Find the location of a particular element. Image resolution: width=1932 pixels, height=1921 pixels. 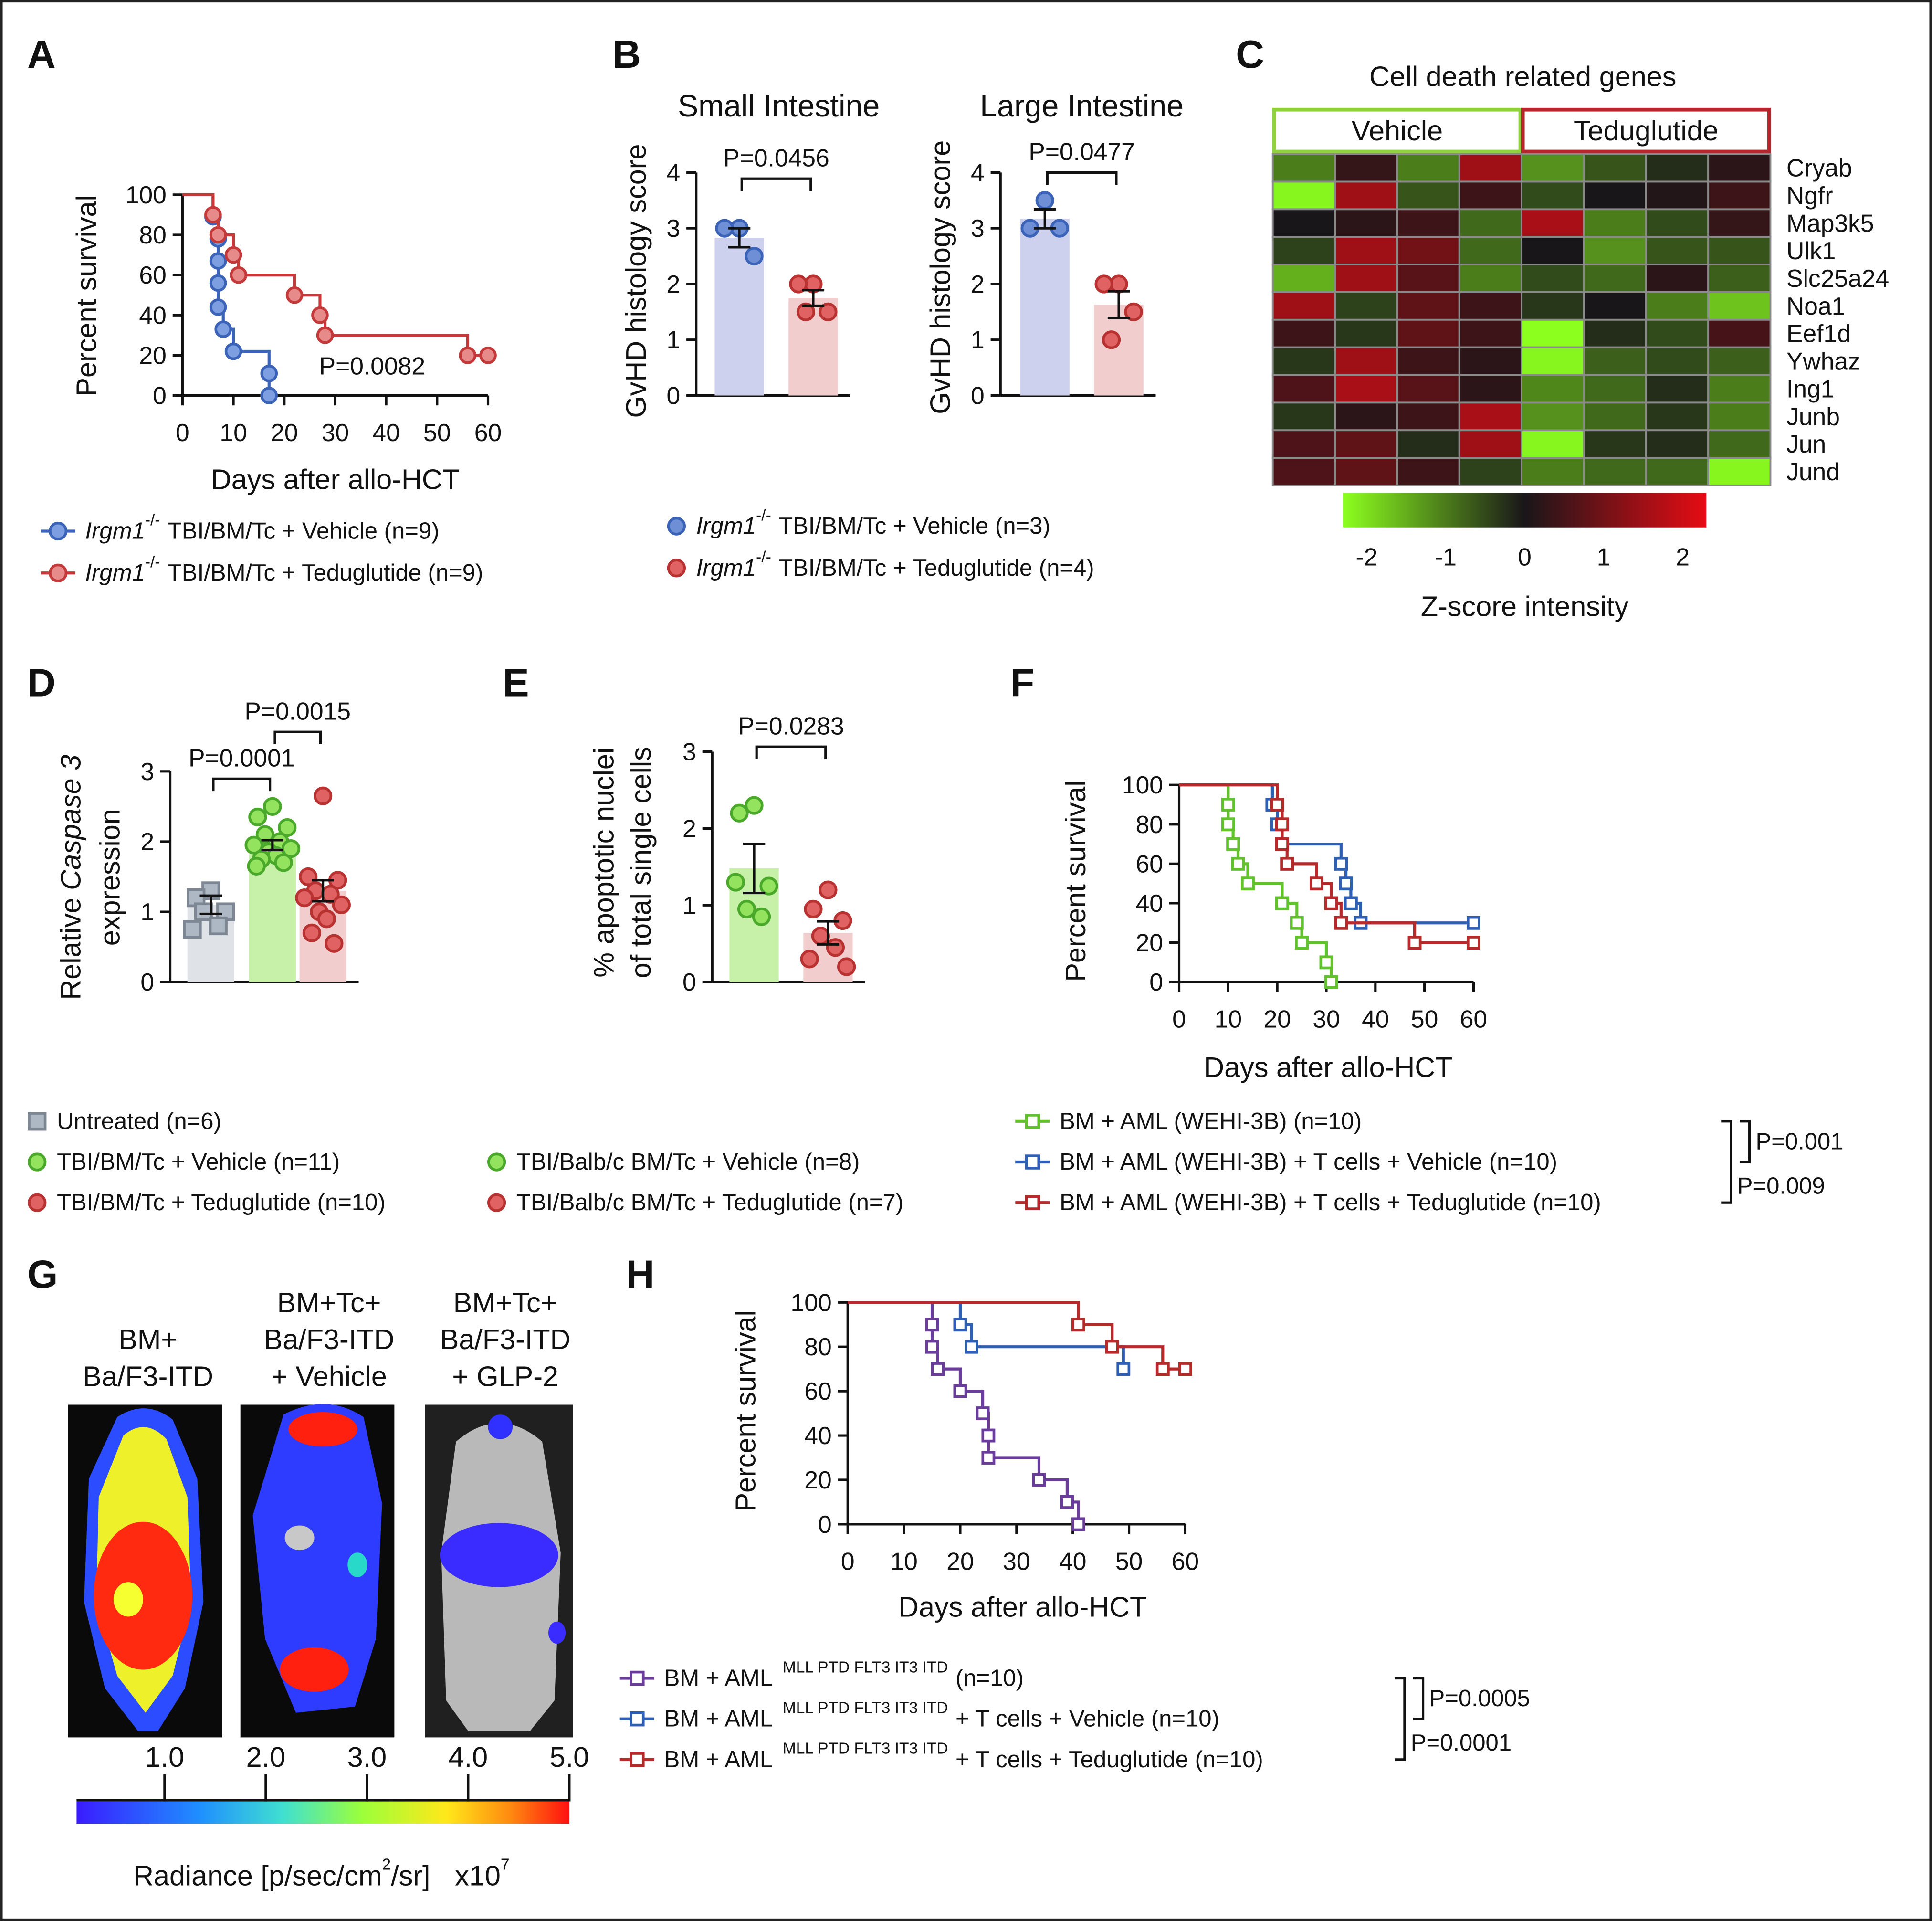

y-axis-label: GvHD histology score is located at coordinates (940, 277).